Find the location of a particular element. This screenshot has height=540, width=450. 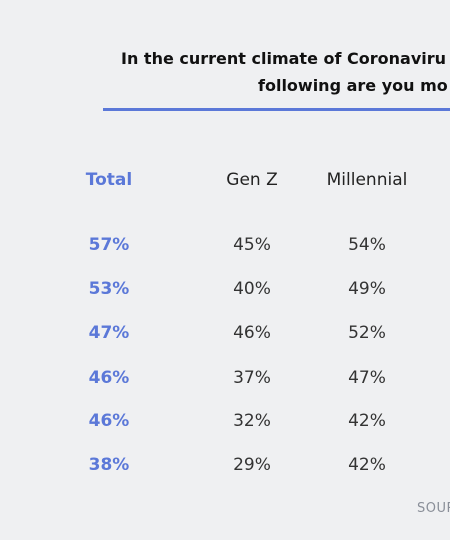

cell-gen-z-row-5: 32% is located at coordinates (252, 421).